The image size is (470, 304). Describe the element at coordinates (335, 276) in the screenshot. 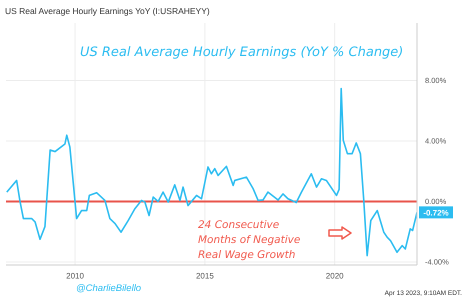

I see `x-tick-label: 2020` at that location.